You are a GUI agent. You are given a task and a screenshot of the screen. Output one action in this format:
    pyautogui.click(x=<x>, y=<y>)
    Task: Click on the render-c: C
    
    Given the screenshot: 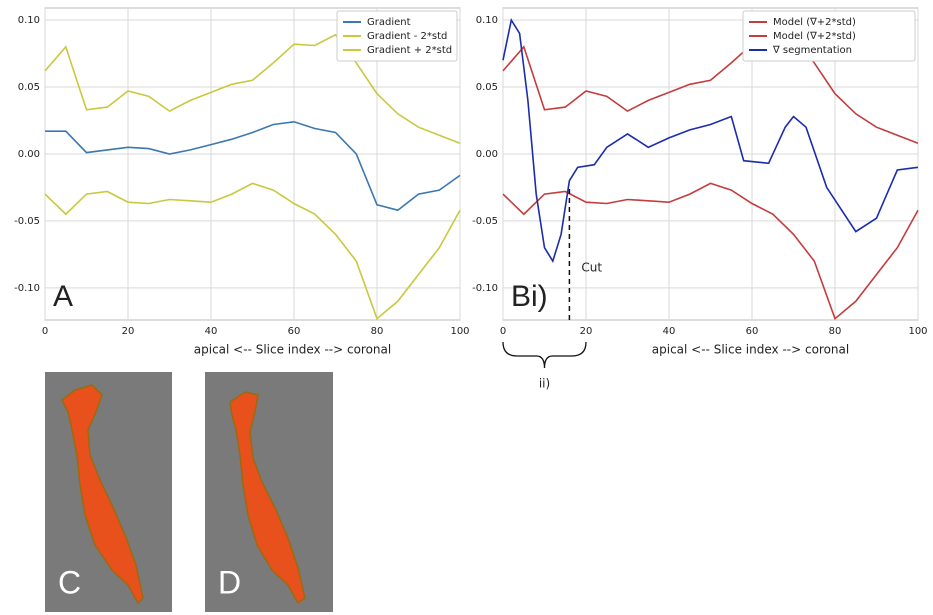 What is the action you would take?
    pyautogui.click(x=108, y=492)
    